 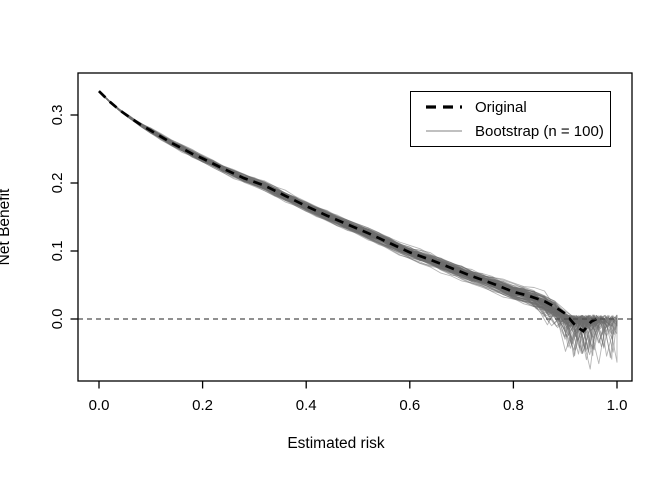 I want to click on legend-box: Original Bootstrap (n = 100), so click(x=510, y=119).